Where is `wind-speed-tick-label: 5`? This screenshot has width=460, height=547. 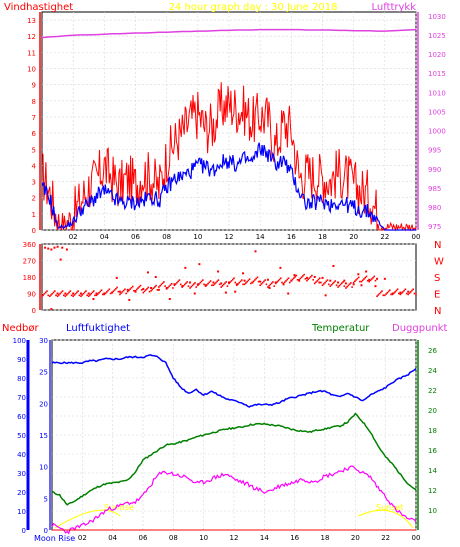
wind-speed-tick-label: 5 is located at coordinates (34, 150).